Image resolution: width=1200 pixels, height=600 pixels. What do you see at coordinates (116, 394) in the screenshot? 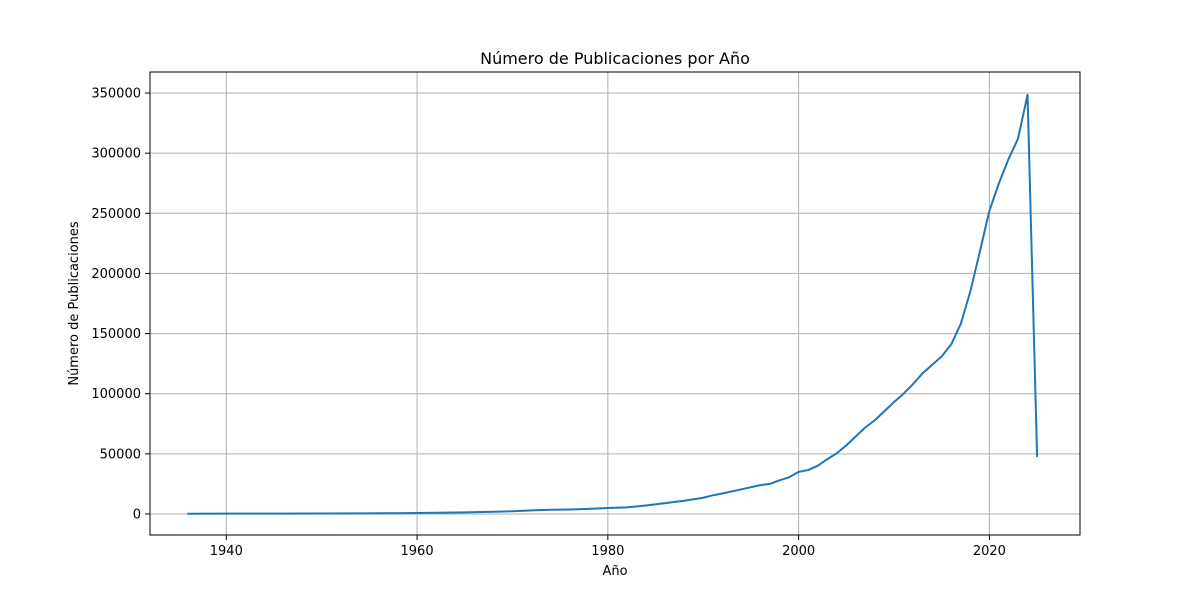
I see `y-tick-label: 100000` at bounding box center [116, 394].